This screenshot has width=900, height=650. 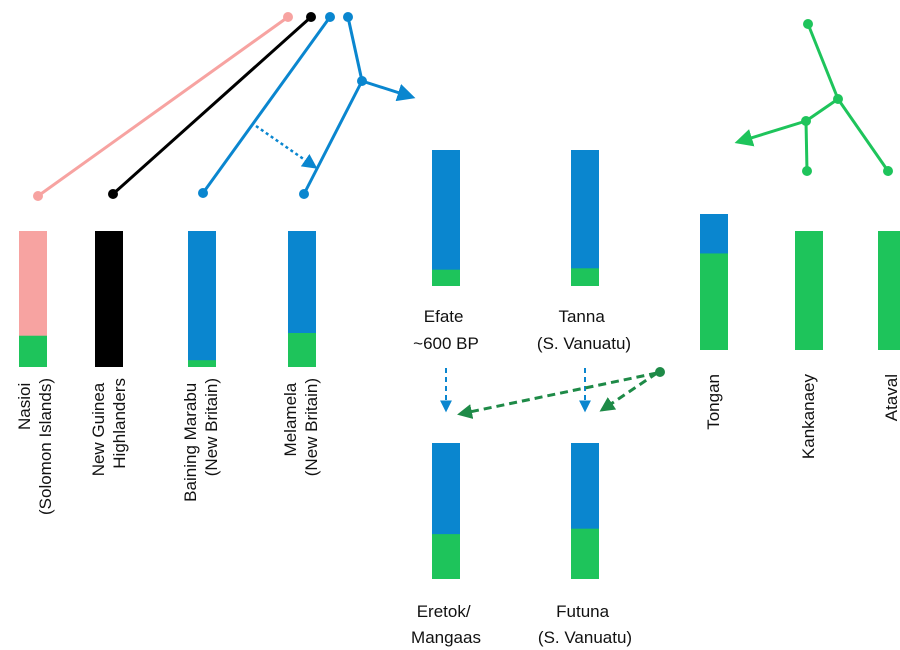 What do you see at coordinates (446, 330) in the screenshot?
I see `label-efate: Efate ~600 BP` at bounding box center [446, 330].